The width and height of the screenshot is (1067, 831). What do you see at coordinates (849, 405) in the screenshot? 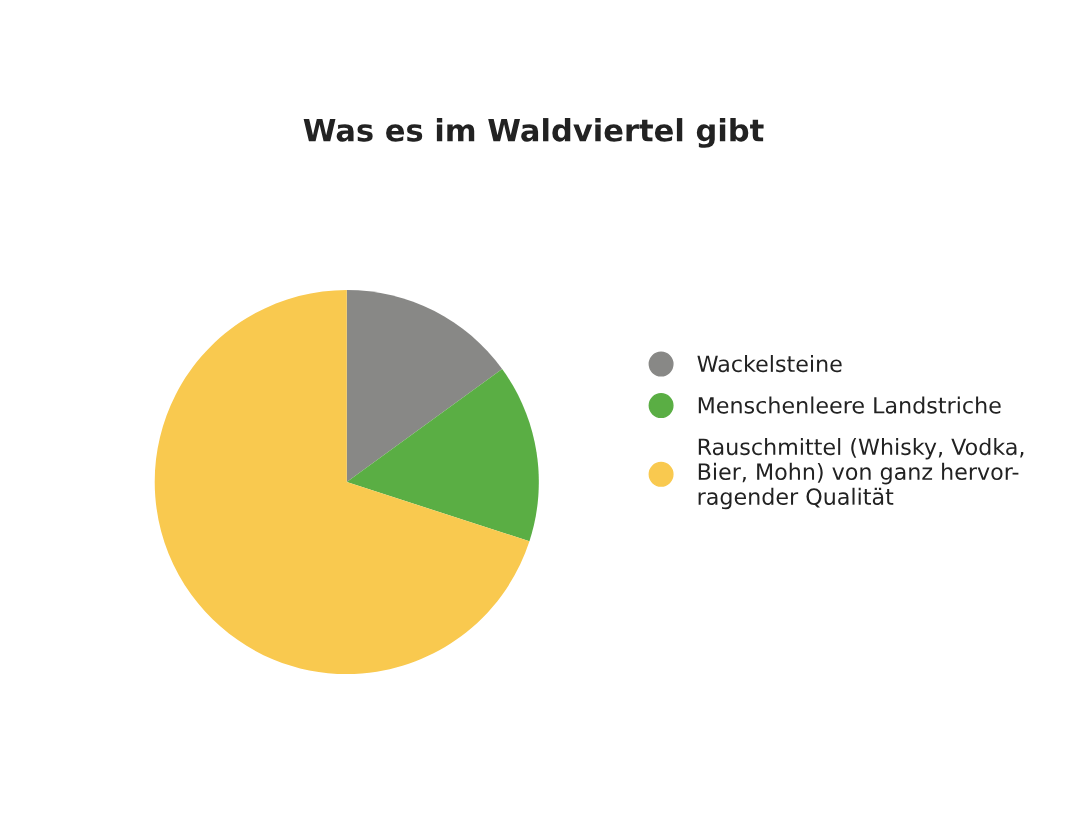
I see `legend-label: Menschenleere Landstriche` at bounding box center [849, 405].